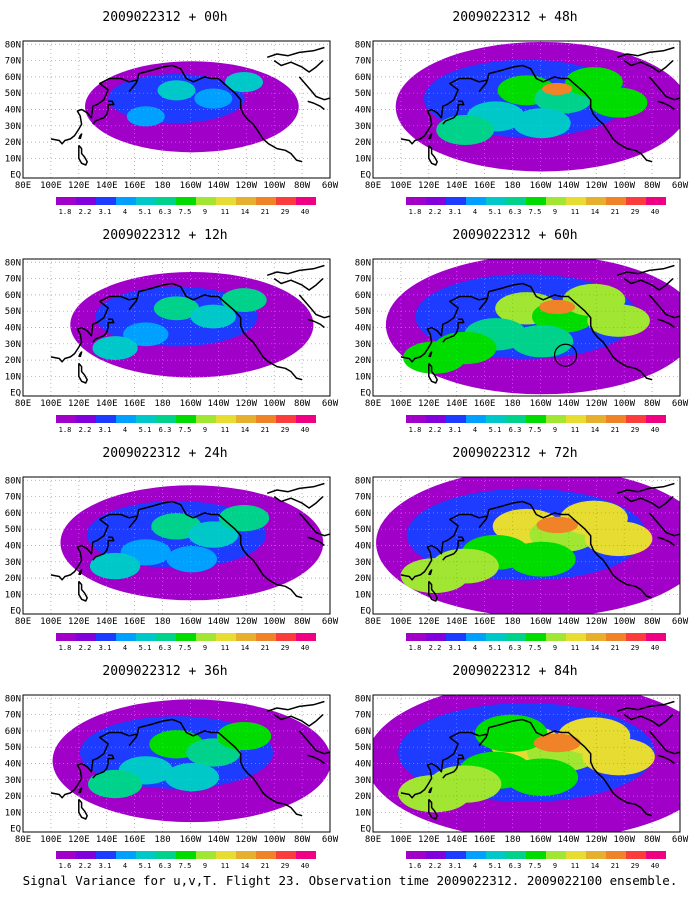 The height and width of the screenshot is (900, 700). What do you see at coordinates (13, 111) in the screenshot?
I see `lat-tick-label: 40N` at bounding box center [13, 111].